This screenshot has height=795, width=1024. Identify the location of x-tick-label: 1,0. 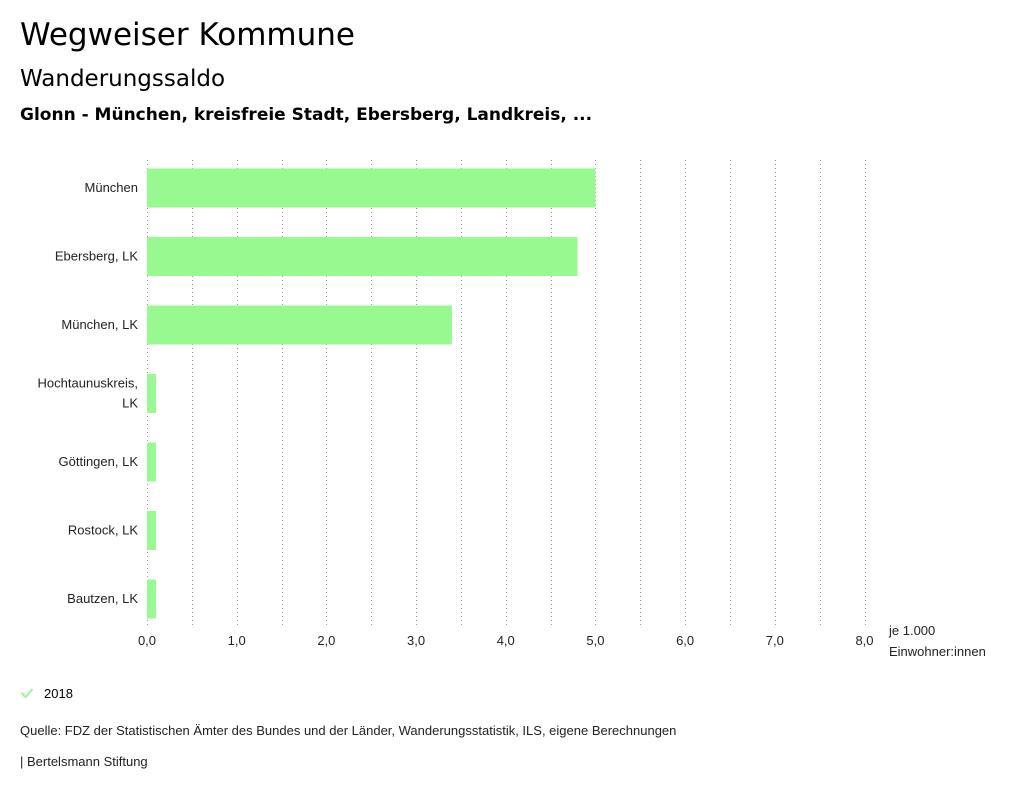
(237, 640).